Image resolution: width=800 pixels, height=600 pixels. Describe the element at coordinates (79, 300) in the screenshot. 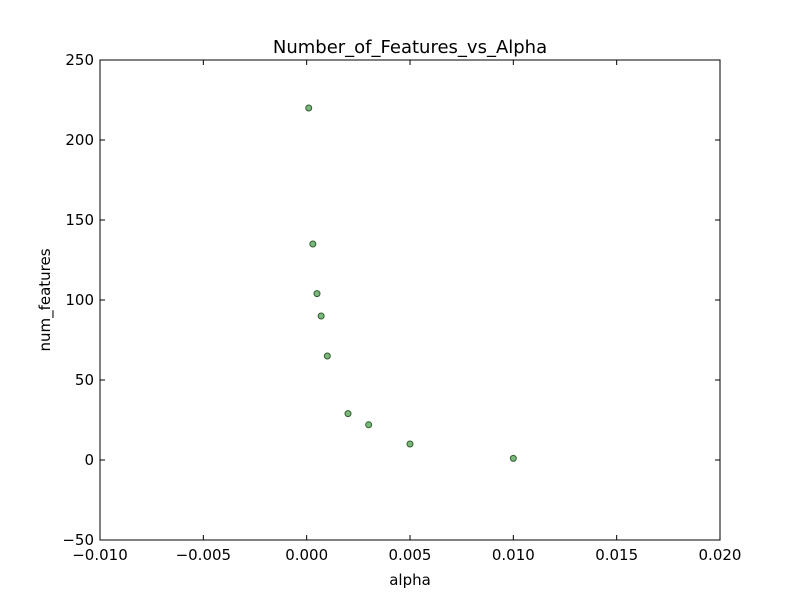

I see `y-tick-label: 100` at that location.